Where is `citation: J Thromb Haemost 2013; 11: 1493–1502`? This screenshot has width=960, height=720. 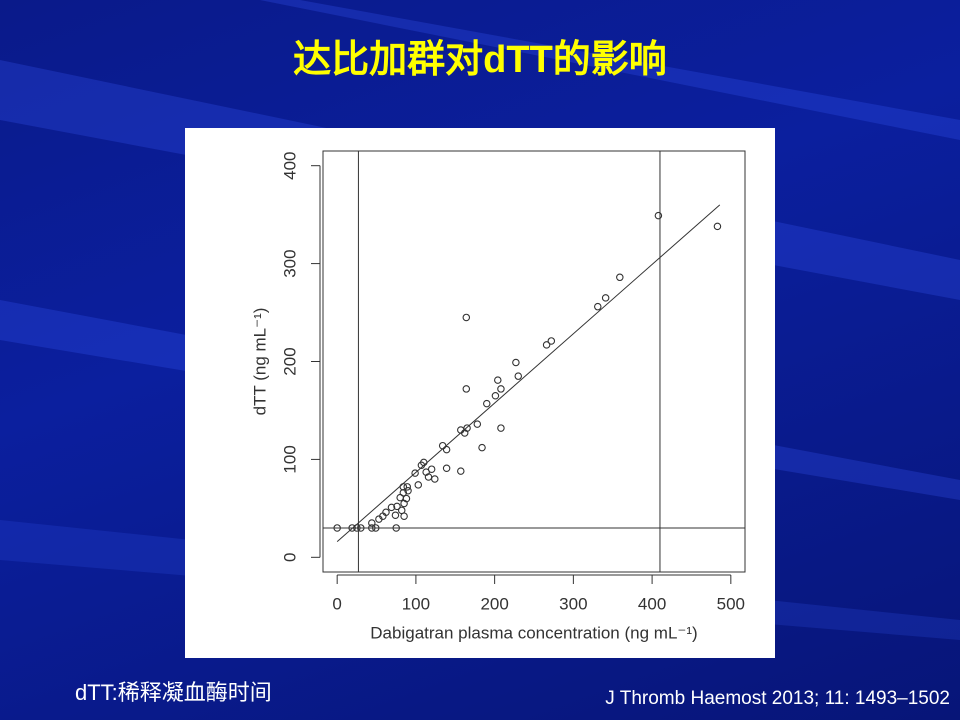
citation: J Thromb Haemost 2013; 11: 1493–1502 is located at coordinates (777, 698).